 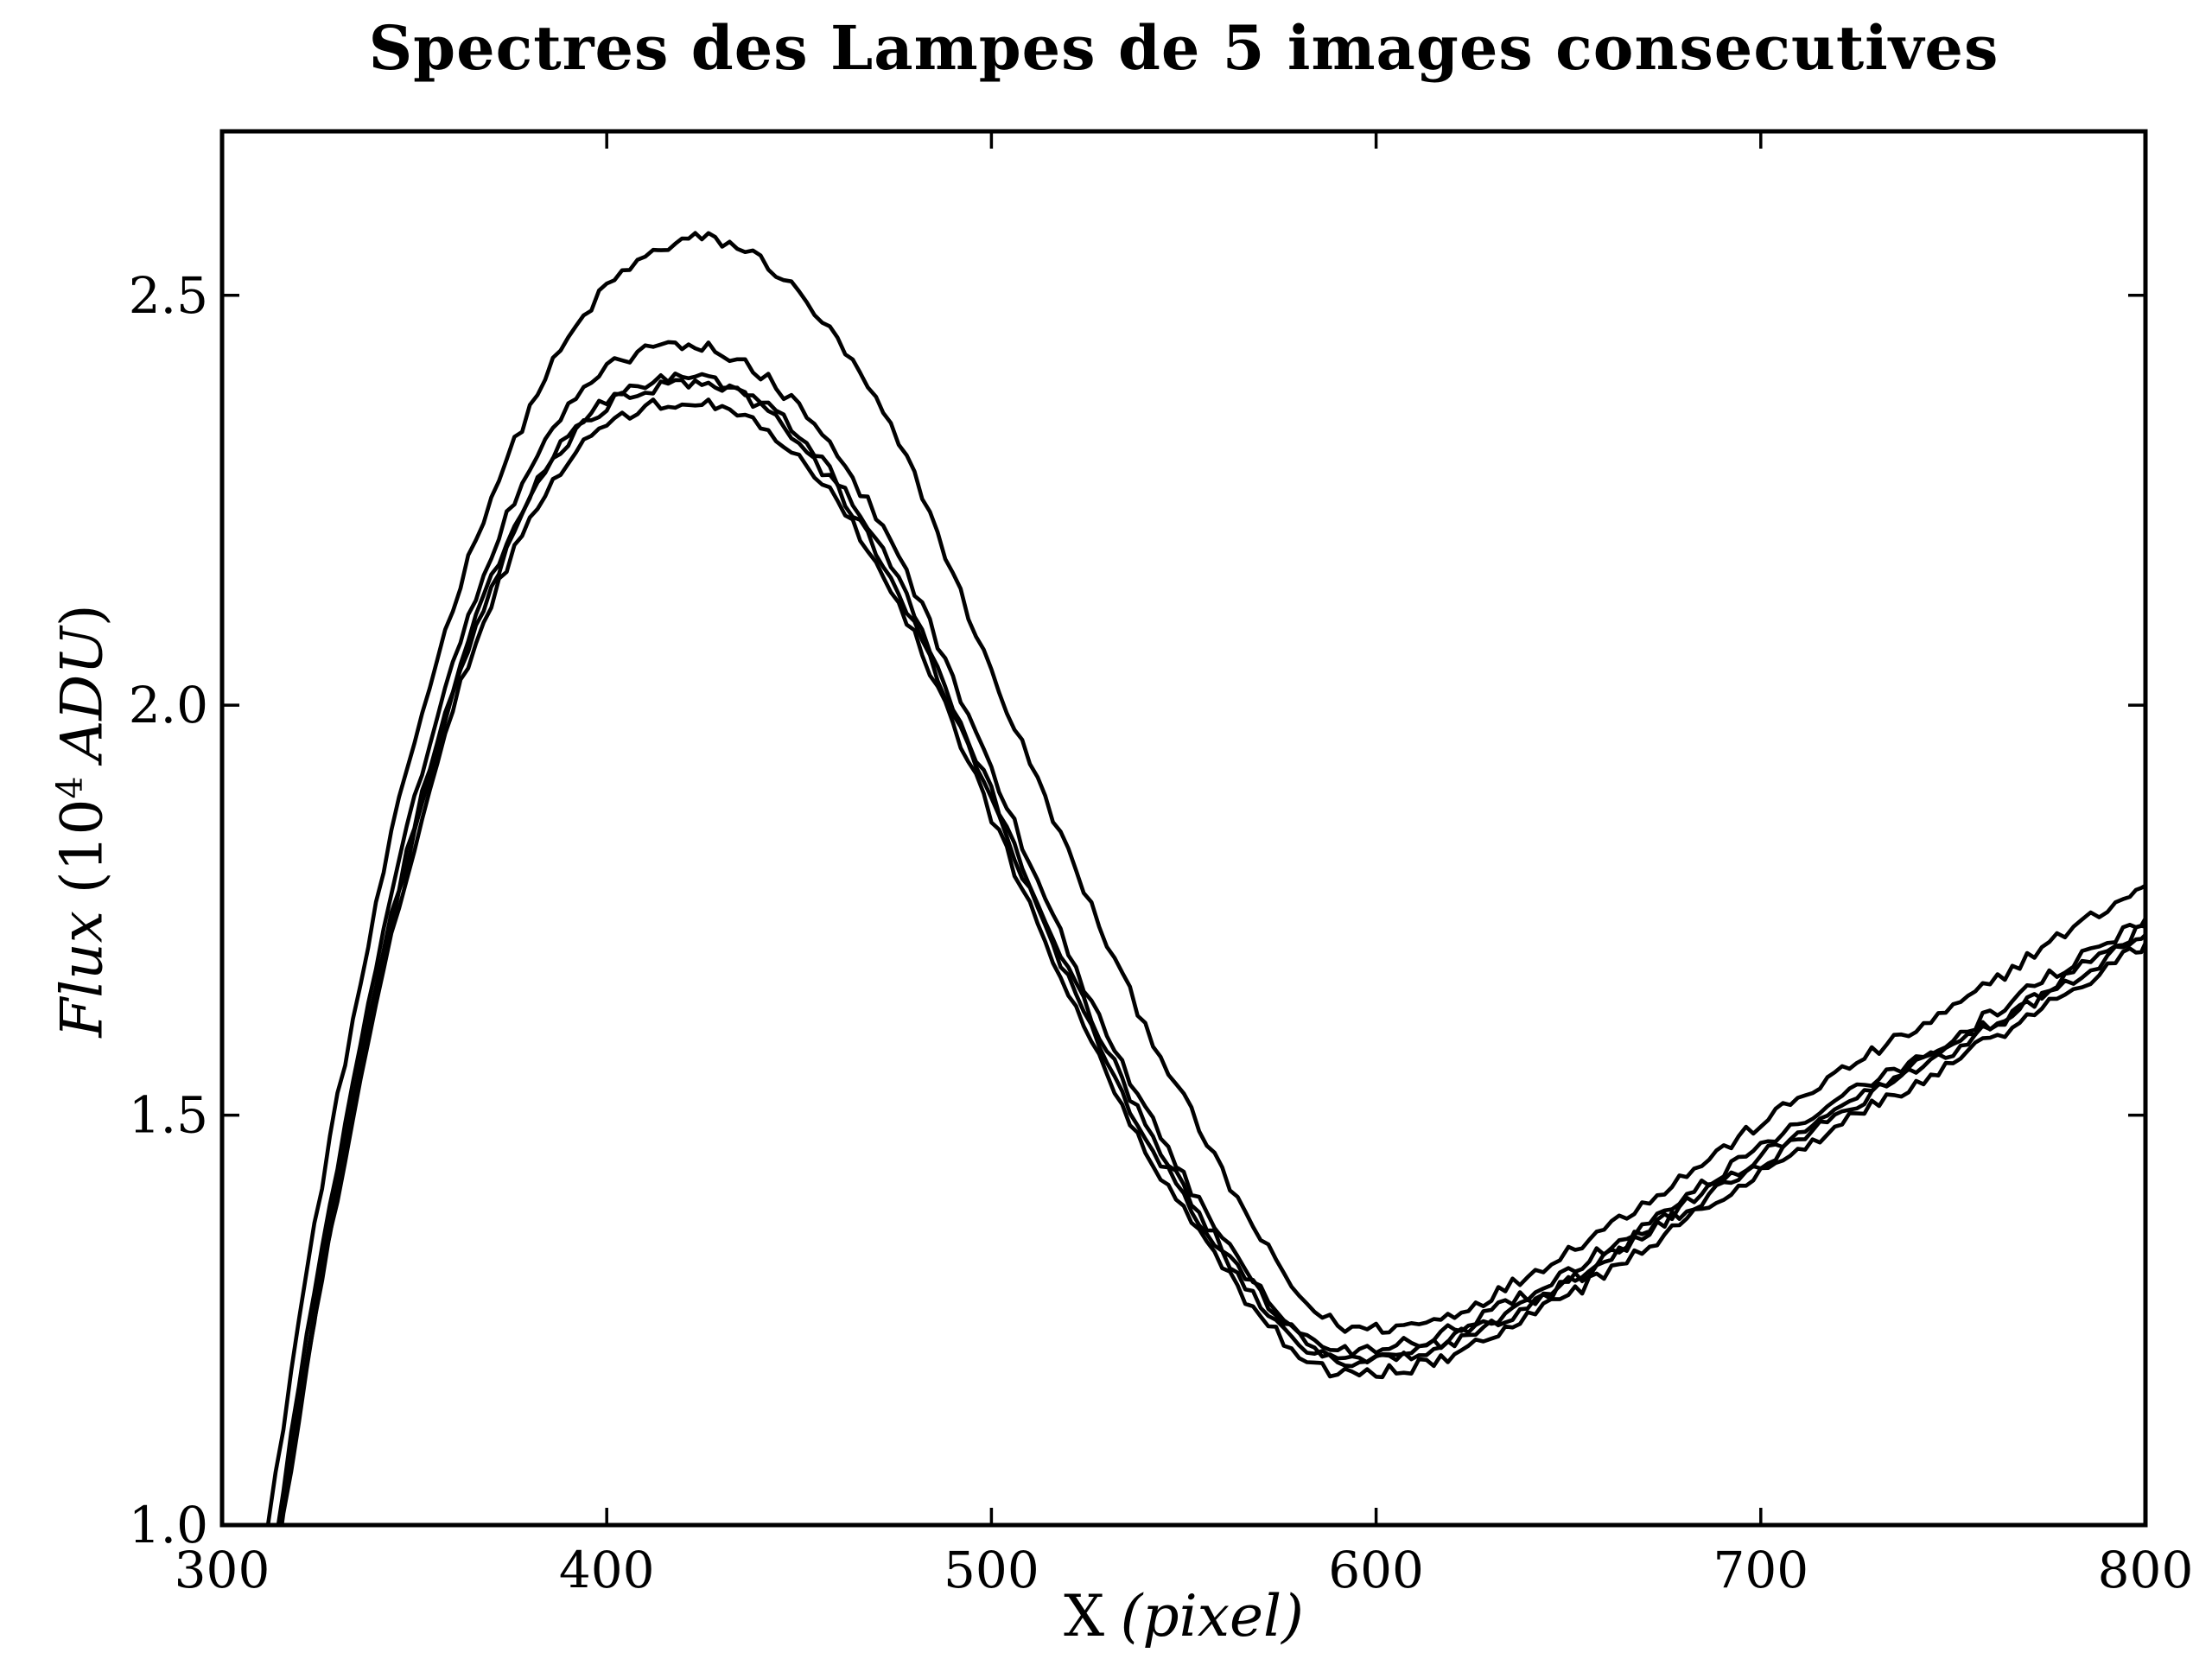 I want to click on x-tick-label: 800, so click(x=2146, y=1570).